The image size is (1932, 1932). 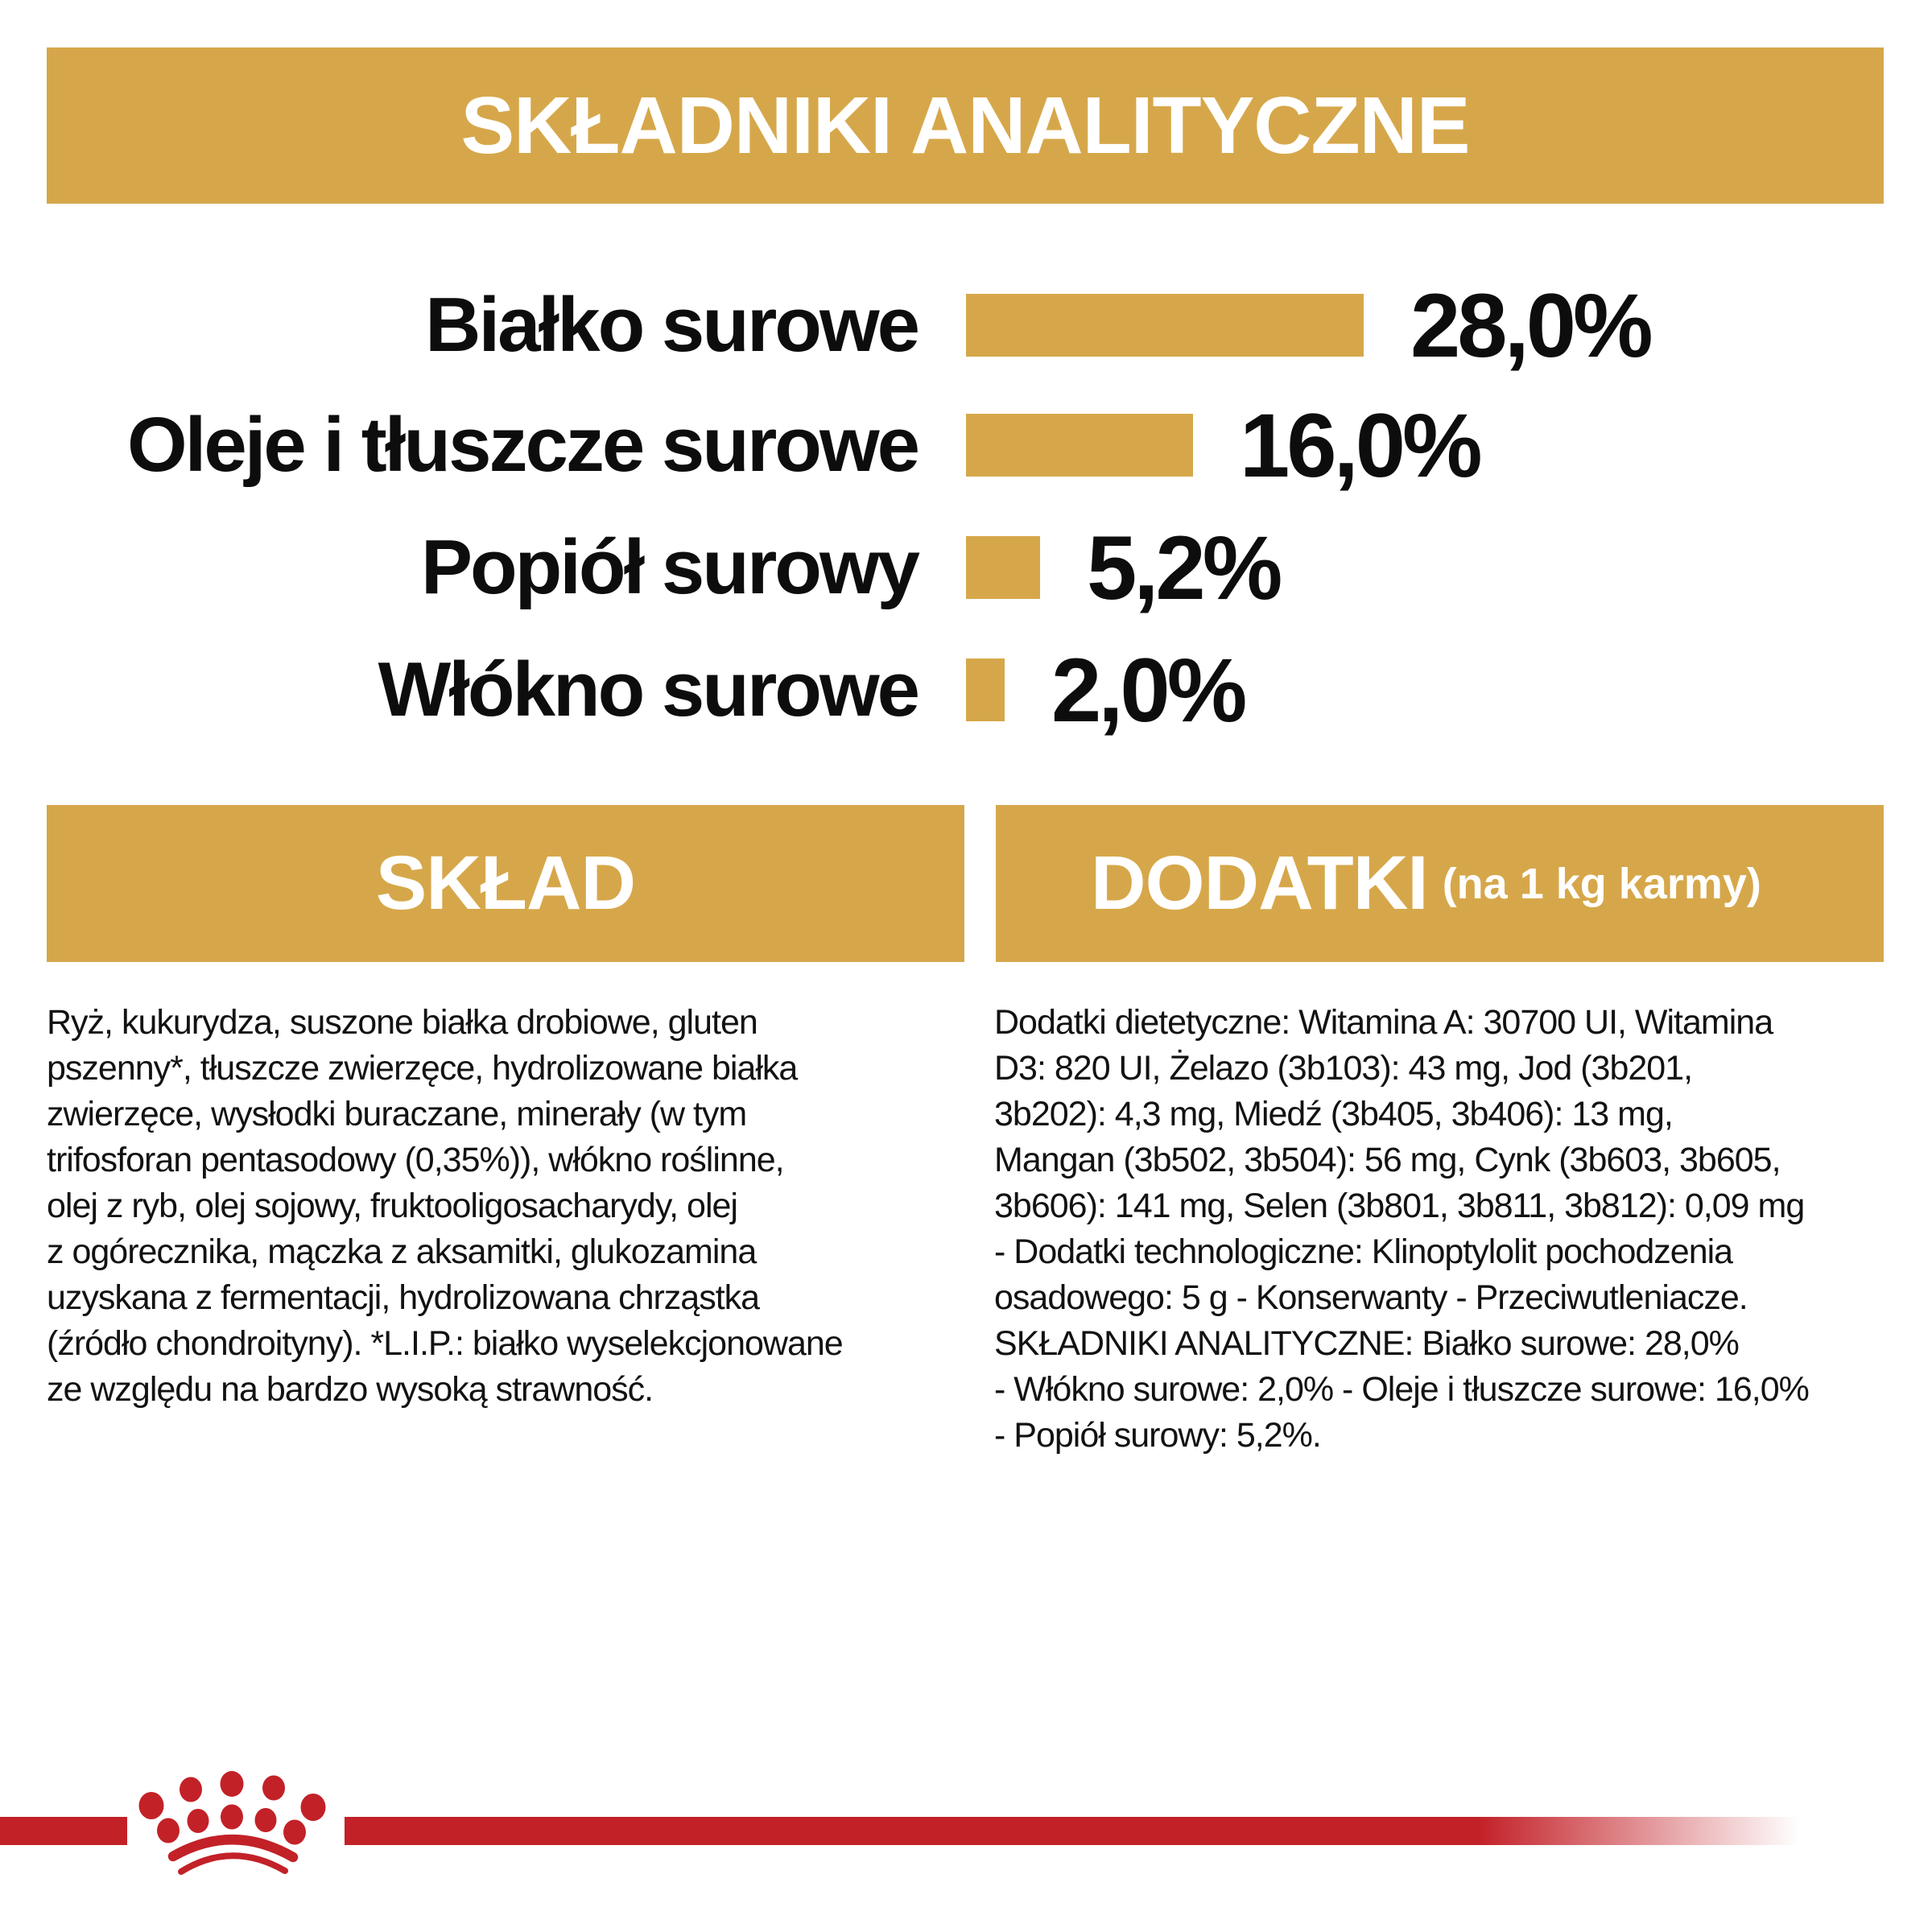 I want to click on chart-label: Włókno surowe, so click(x=649, y=689).